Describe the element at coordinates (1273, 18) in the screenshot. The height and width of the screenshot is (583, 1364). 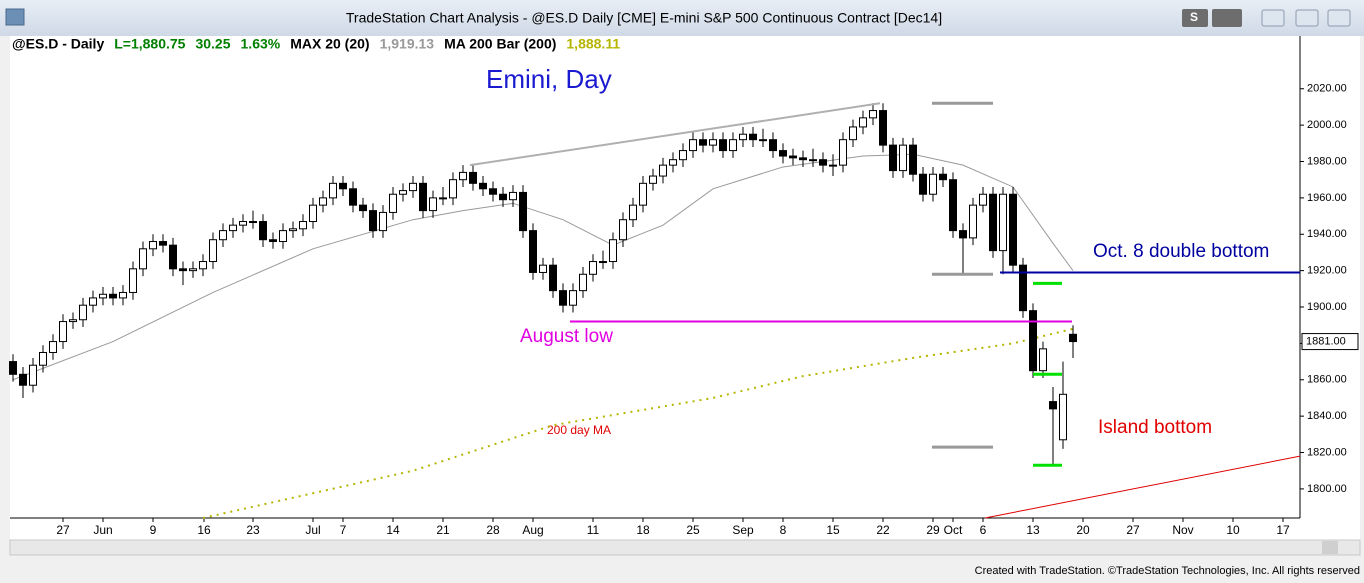
I see `minimize-button` at that location.